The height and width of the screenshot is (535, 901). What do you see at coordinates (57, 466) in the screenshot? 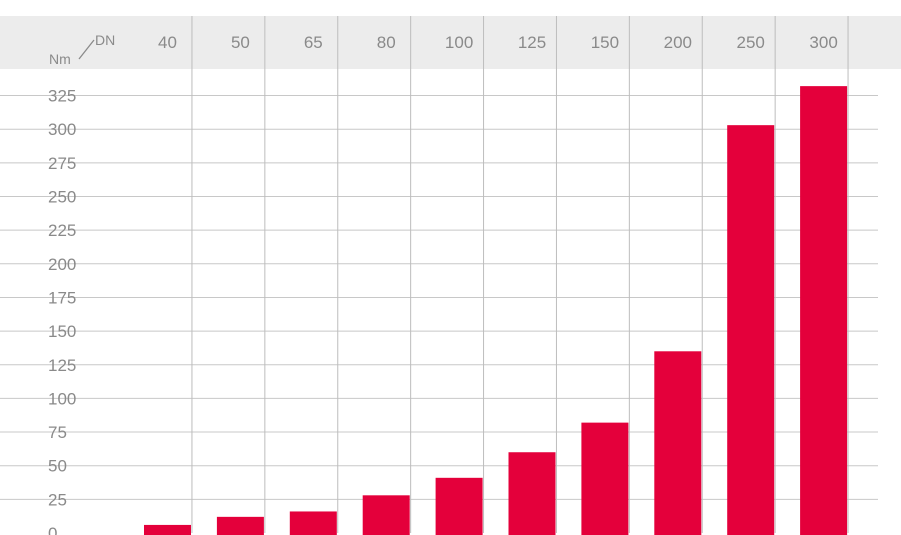
I see `y-tick-label: 50` at bounding box center [57, 466].